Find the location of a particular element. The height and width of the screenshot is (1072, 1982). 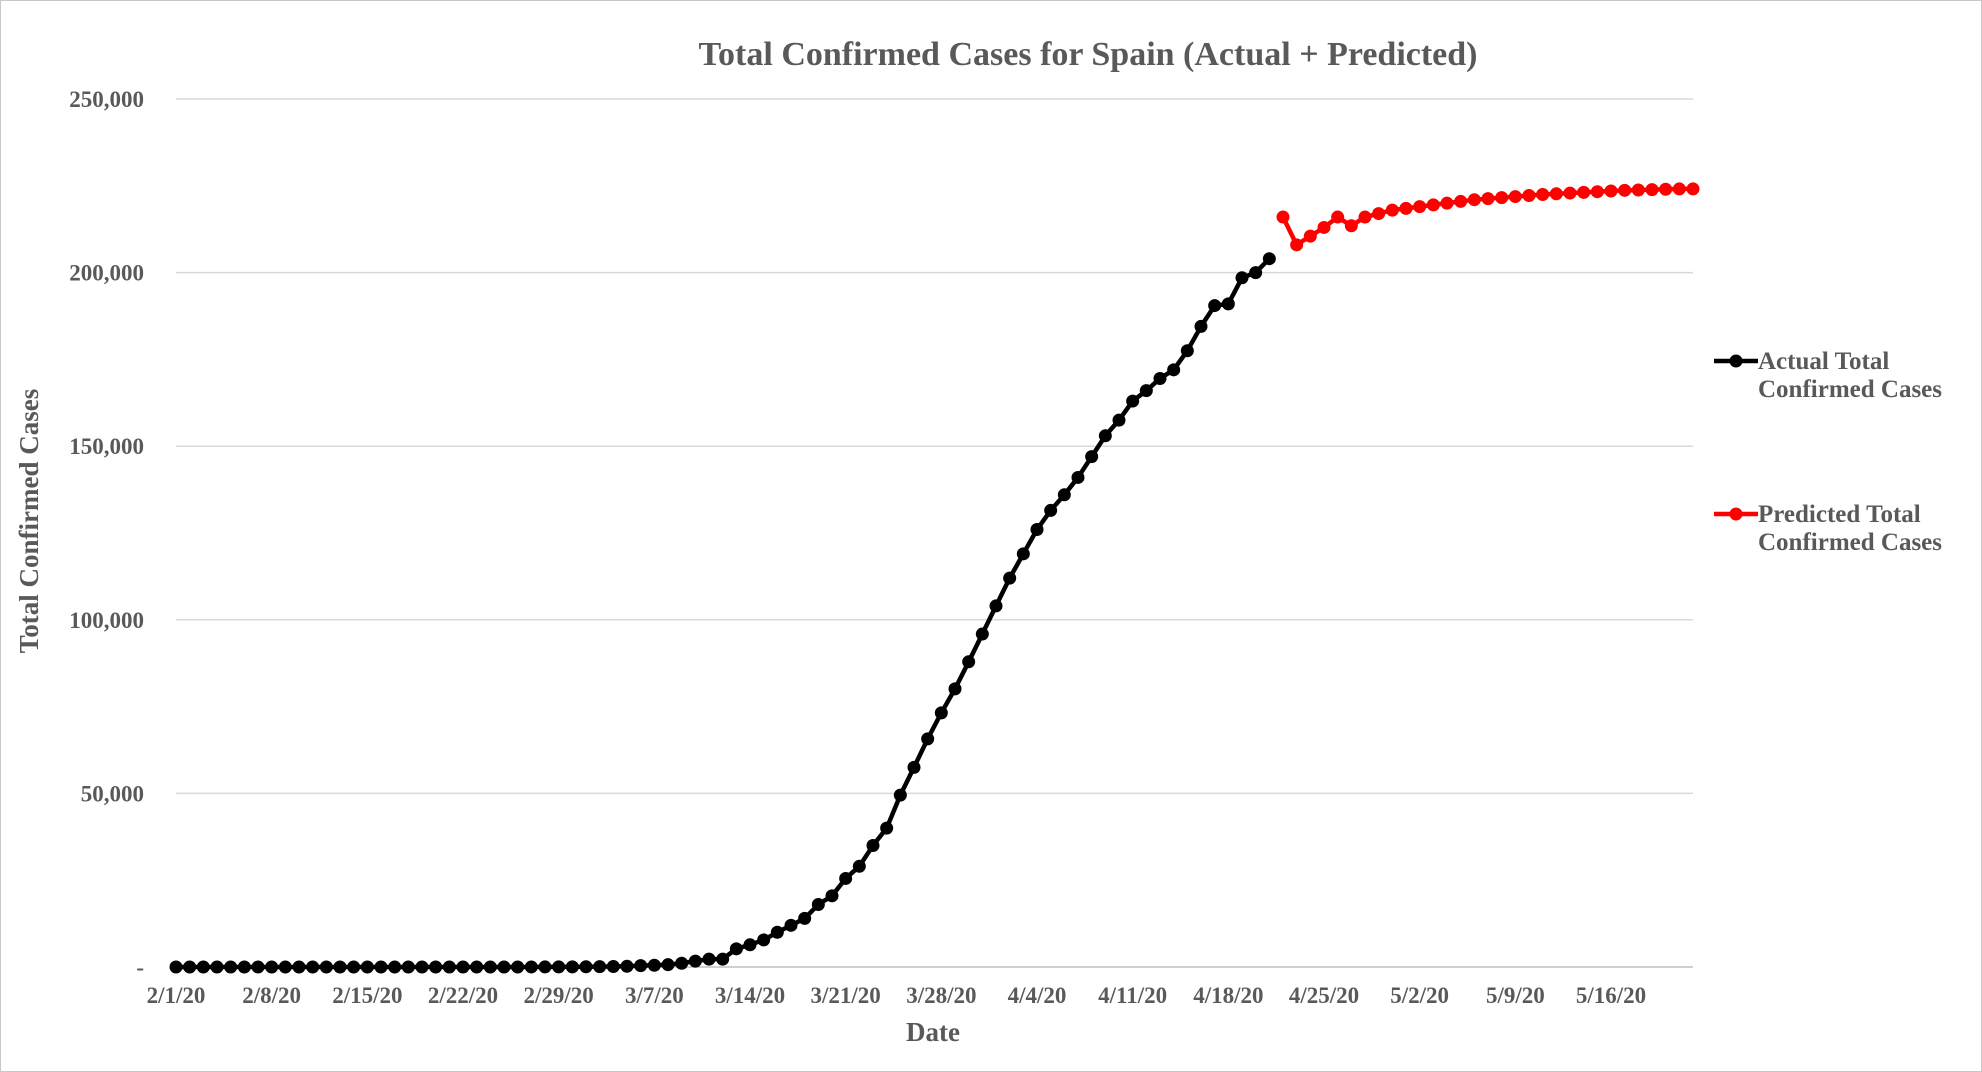

x-tick-label: 2/1/20 is located at coordinates (176, 995).